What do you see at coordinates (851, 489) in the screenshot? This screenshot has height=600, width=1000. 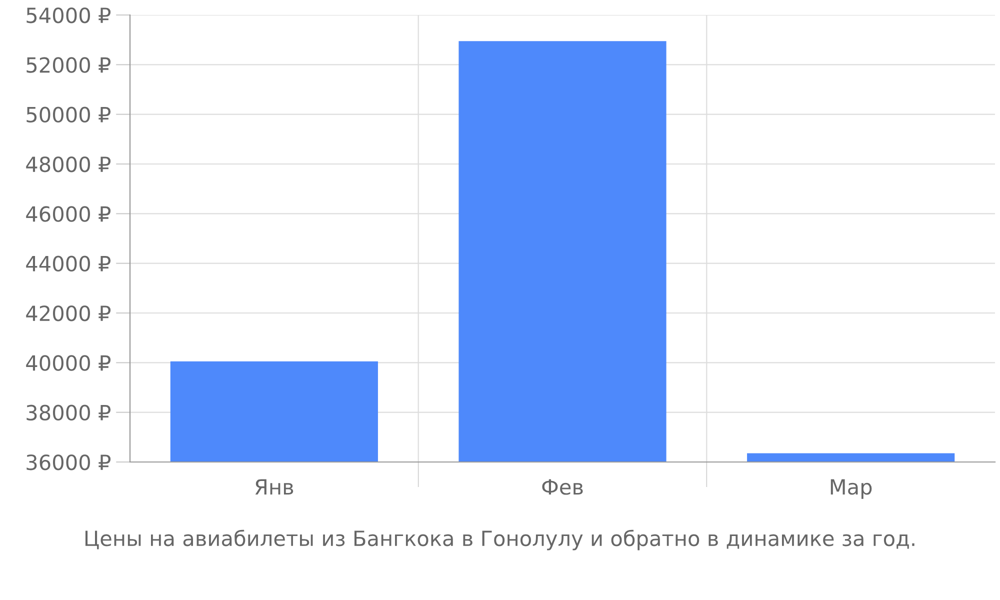 I see `x-tick-label: Мар` at bounding box center [851, 489].